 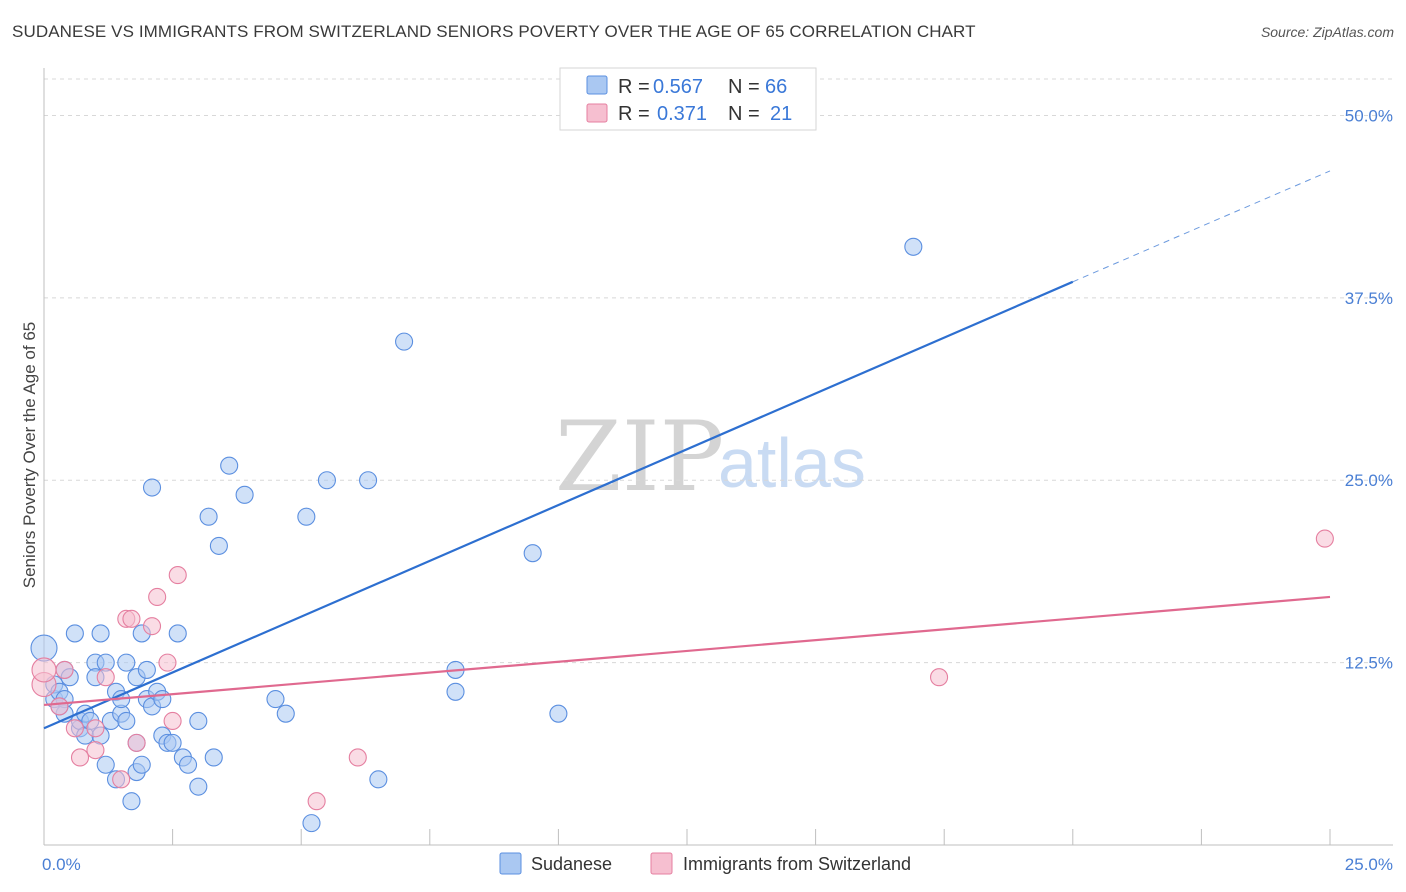 What do you see at coordinates (797, 864) in the screenshot?
I see `bottom-legend-switzerland: Immigrants from Switzerland` at bounding box center [797, 864].